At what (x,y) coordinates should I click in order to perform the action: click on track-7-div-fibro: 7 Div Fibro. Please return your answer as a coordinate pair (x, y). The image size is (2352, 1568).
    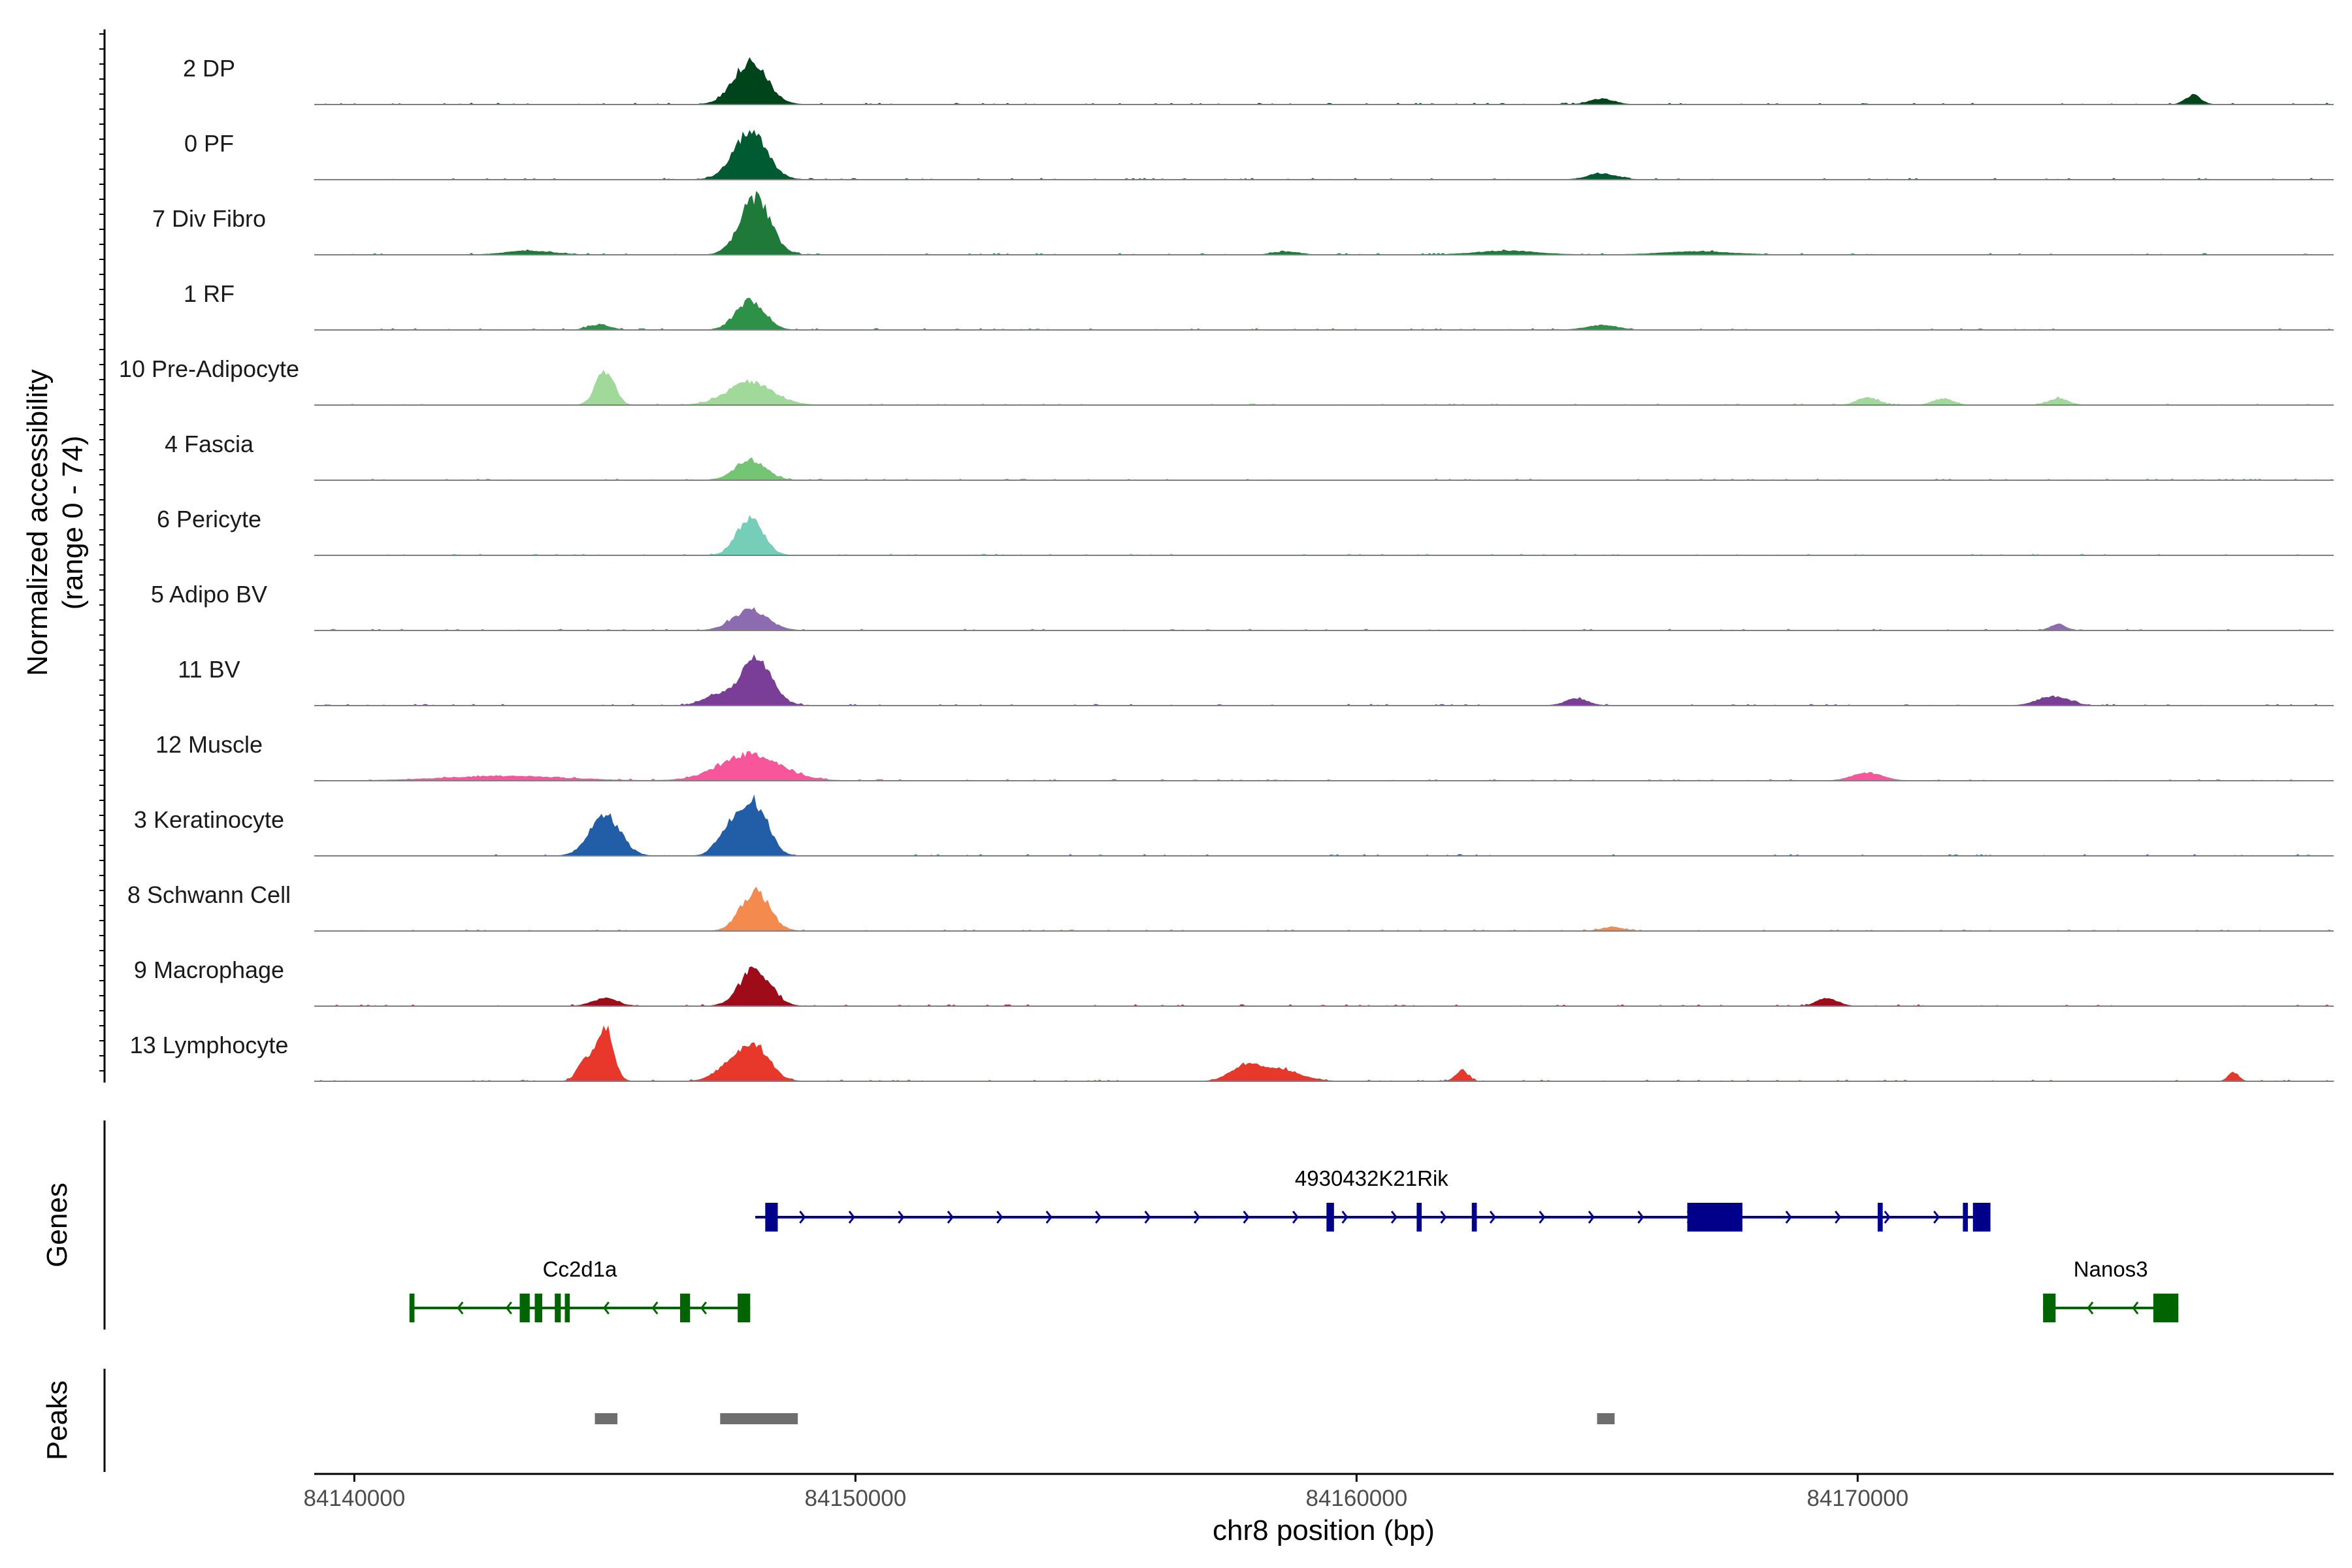
    Looking at the image, I should click on (1243, 223).